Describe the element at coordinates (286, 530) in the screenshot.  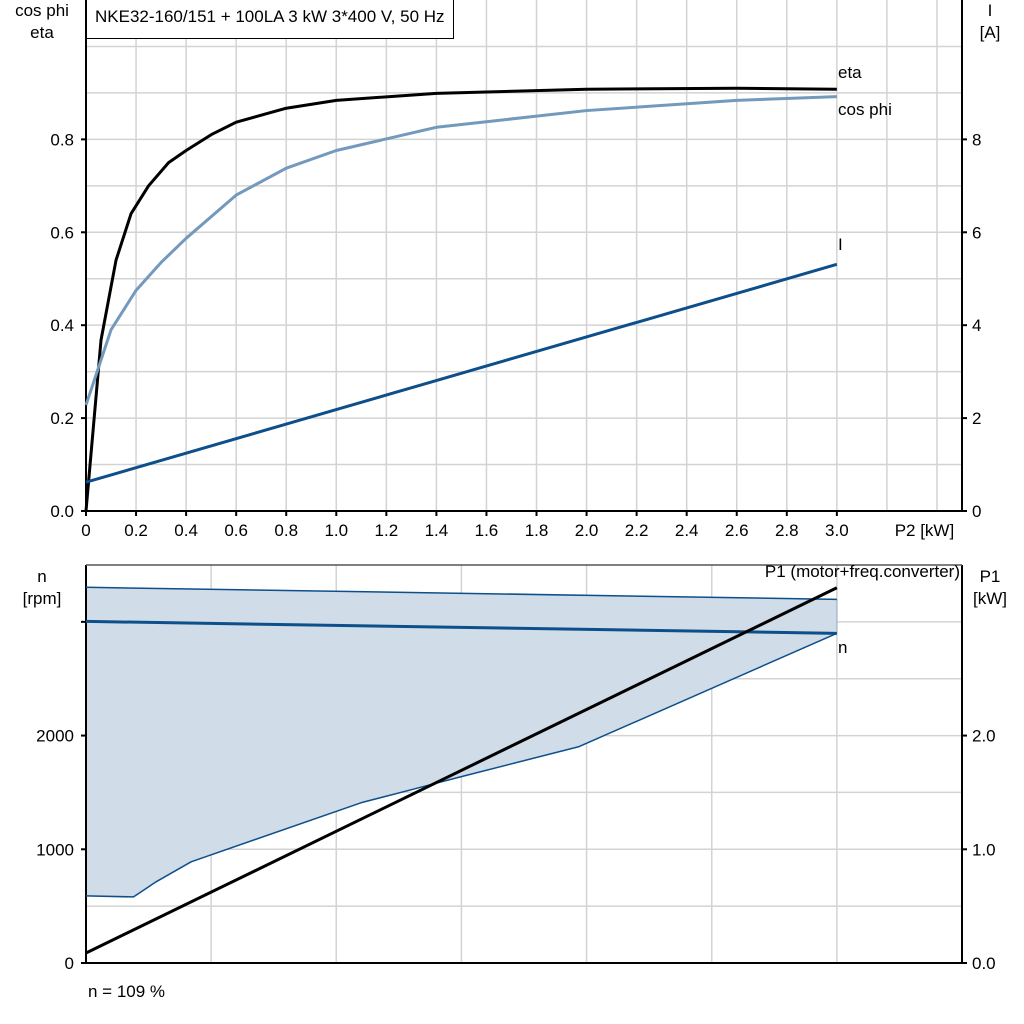
I see `x-tick-label: 0.8` at that location.